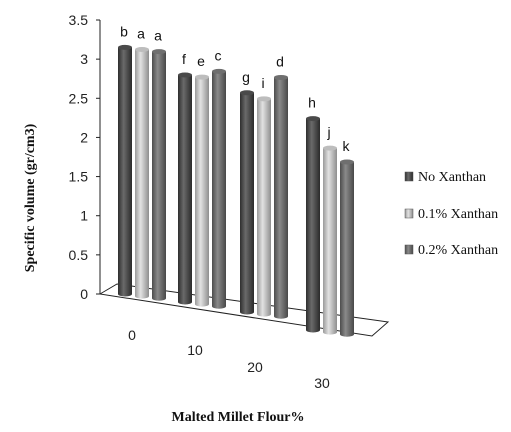  Describe the element at coordinates (328, 132) in the screenshot. I see `significance-letter: j` at that location.